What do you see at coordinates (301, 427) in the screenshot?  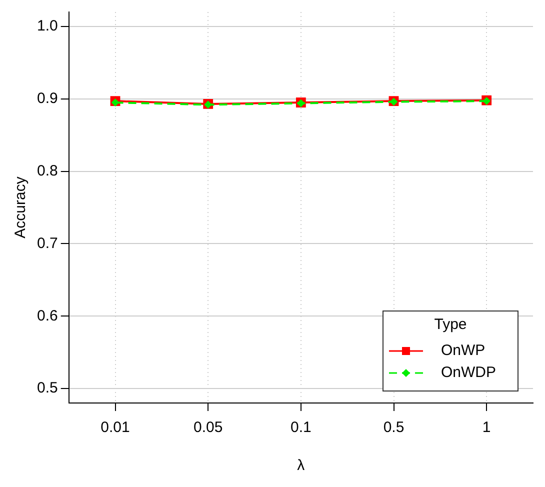 I see `x-tick-label: 0.1` at bounding box center [301, 427].